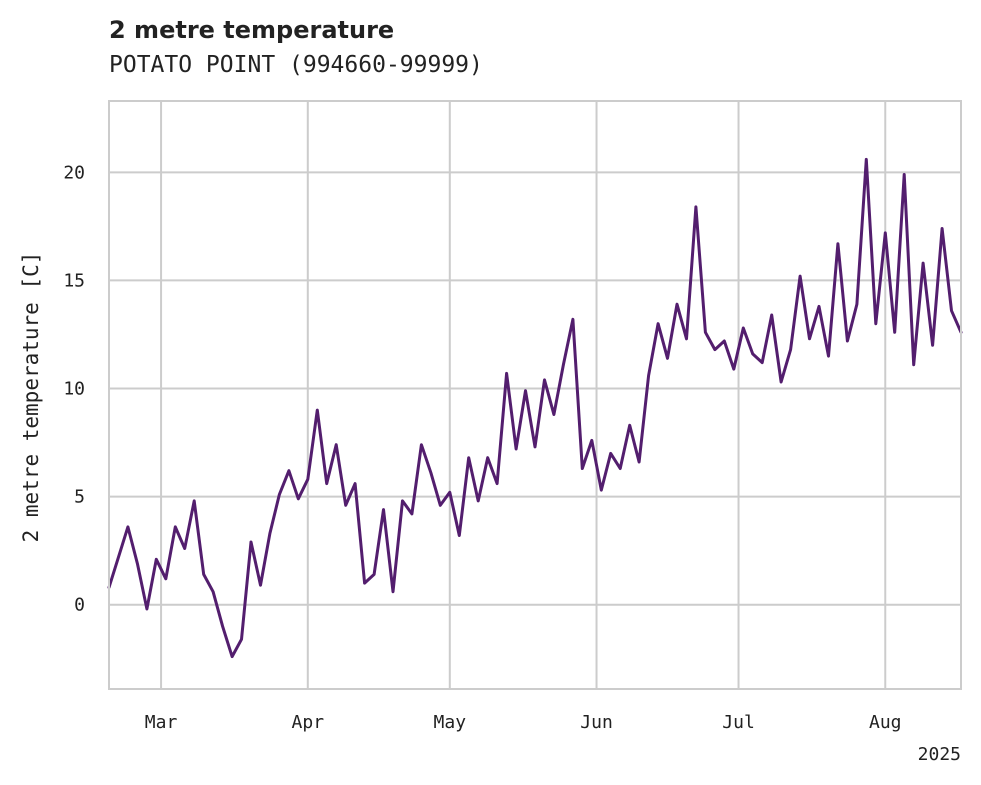 This screenshot has width=981, height=785. I want to click on y-tick-label: 15, so click(74, 280).